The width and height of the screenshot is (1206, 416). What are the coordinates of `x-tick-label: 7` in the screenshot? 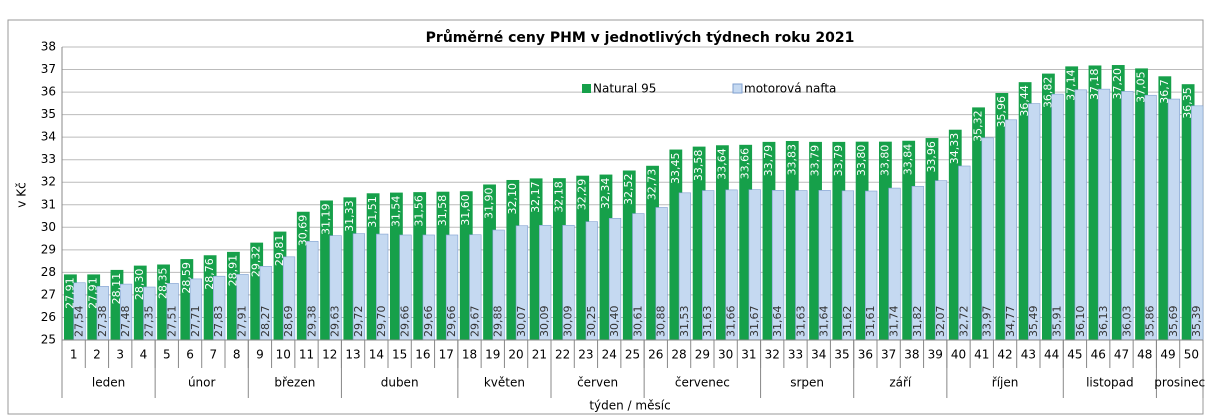 It's located at (214, 355).